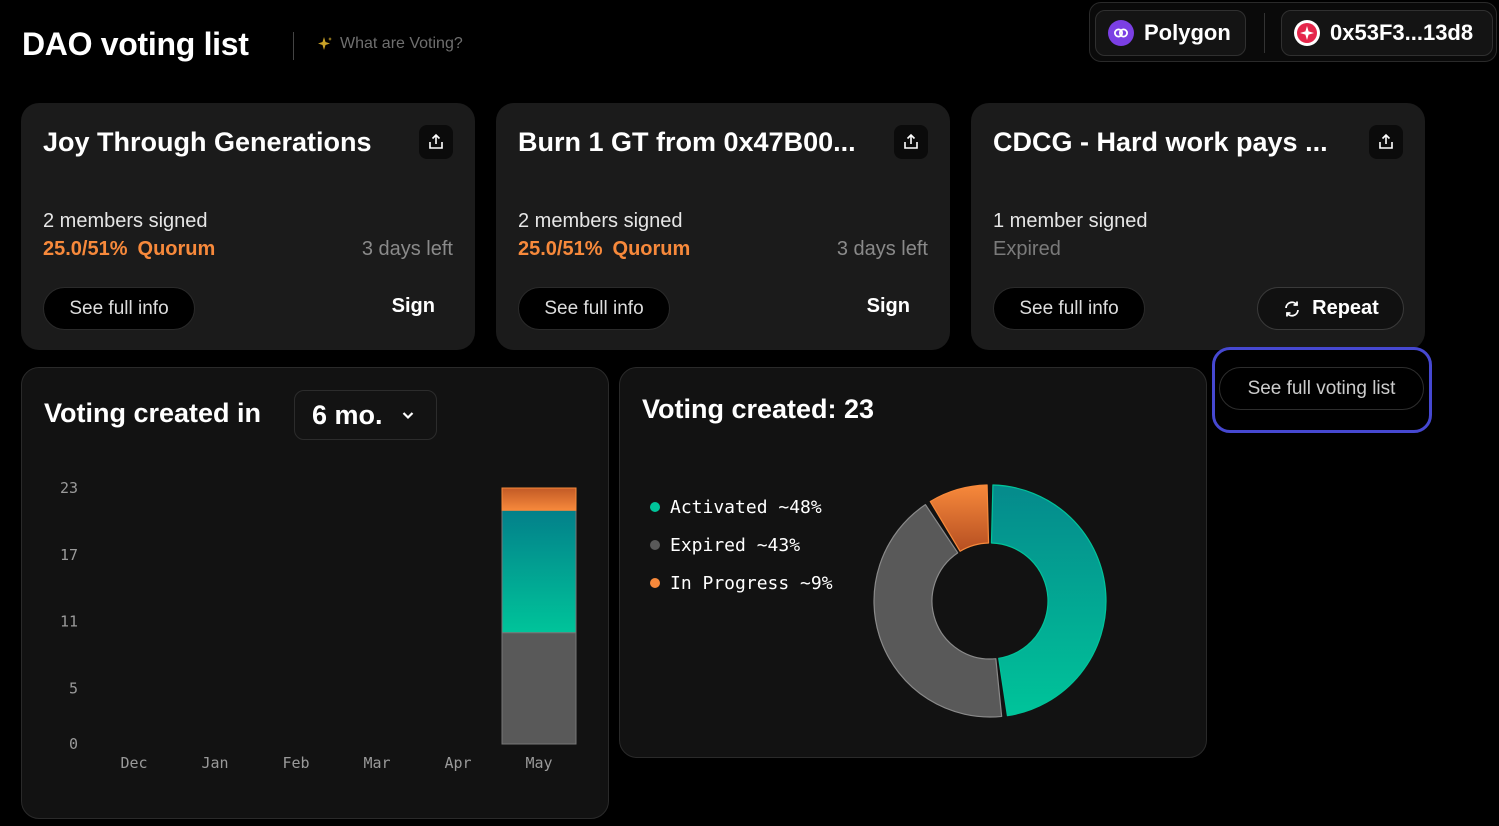 The image size is (1499, 826). I want to click on voting-card-title: Joy Through Generations, so click(207, 142).